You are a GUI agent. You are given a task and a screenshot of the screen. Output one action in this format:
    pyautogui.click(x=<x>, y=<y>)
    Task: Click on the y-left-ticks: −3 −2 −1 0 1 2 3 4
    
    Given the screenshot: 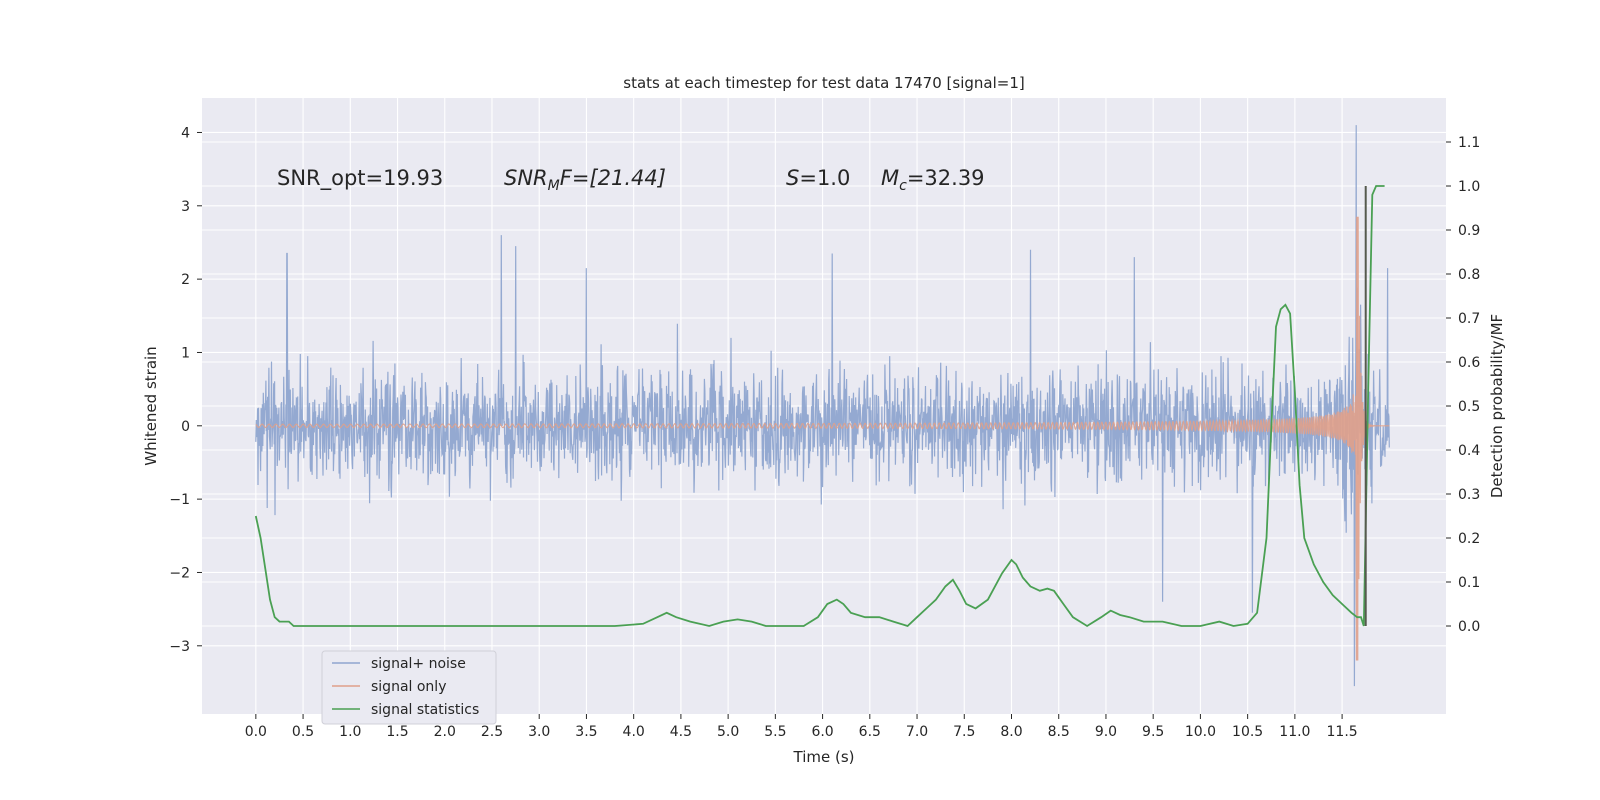 What is the action you would take?
    pyautogui.click(x=185, y=390)
    